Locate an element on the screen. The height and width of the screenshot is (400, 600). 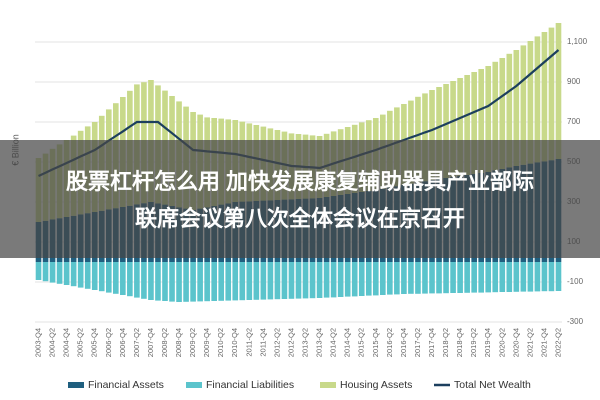
x-tick-label: 2005-Q4 is located at coordinates (94, 342).